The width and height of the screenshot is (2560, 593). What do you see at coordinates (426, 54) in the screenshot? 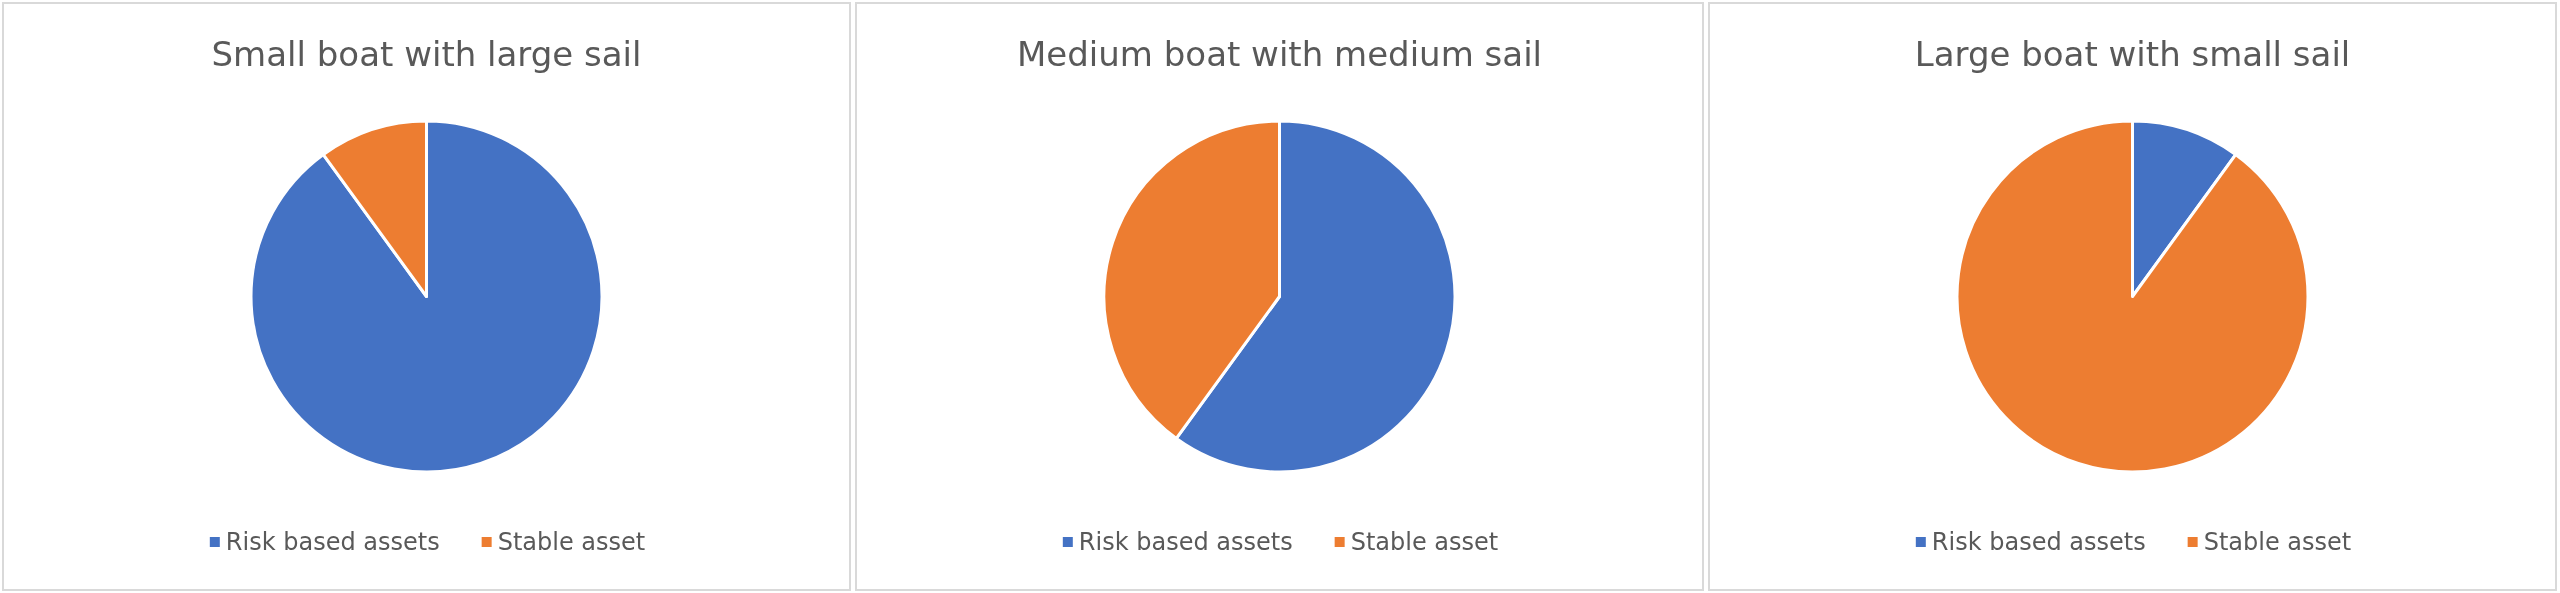
I see `chart-title: Small boat with large sail` at bounding box center [426, 54].